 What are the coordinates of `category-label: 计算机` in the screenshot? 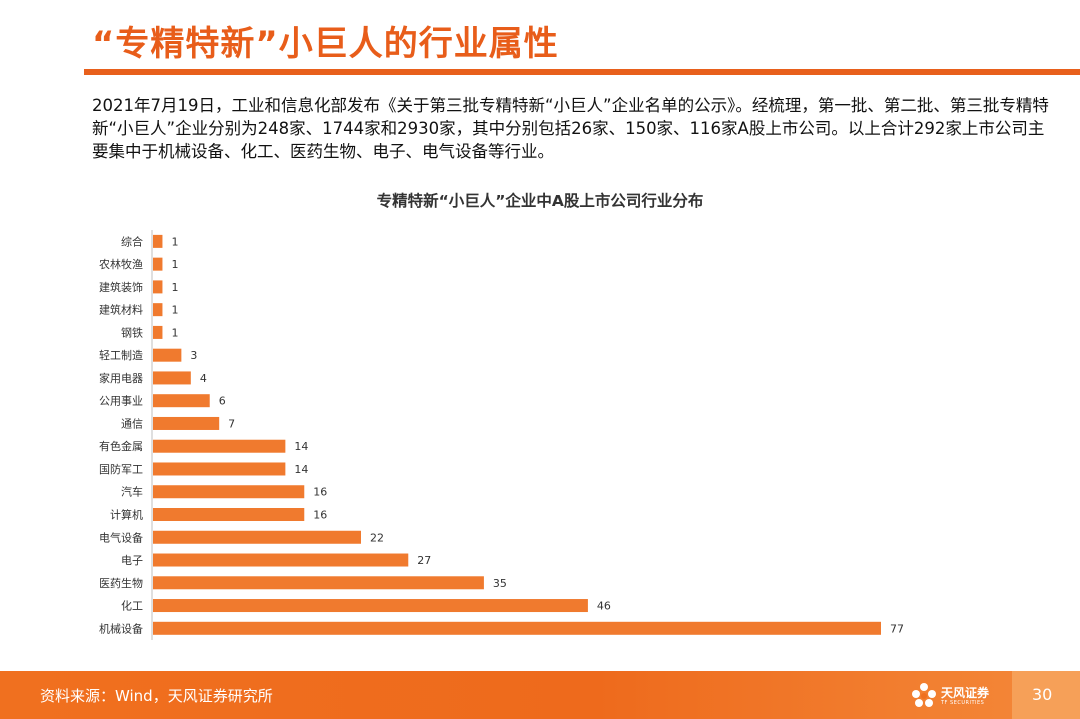 It's located at (126, 515).